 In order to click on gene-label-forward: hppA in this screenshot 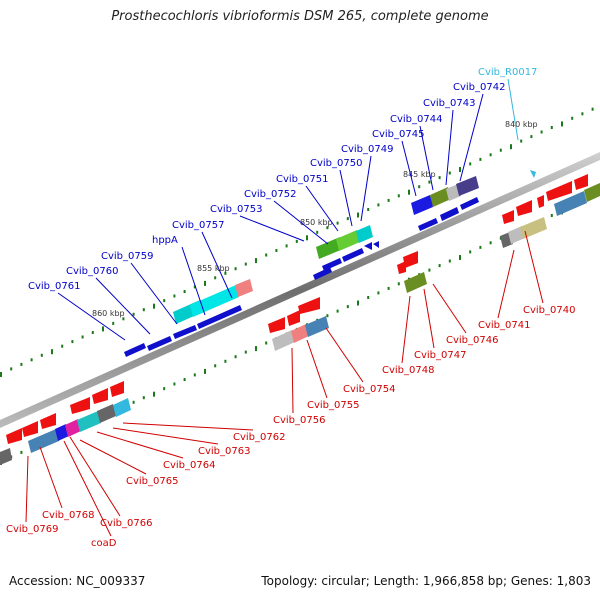, I will do `click(165, 240)`.